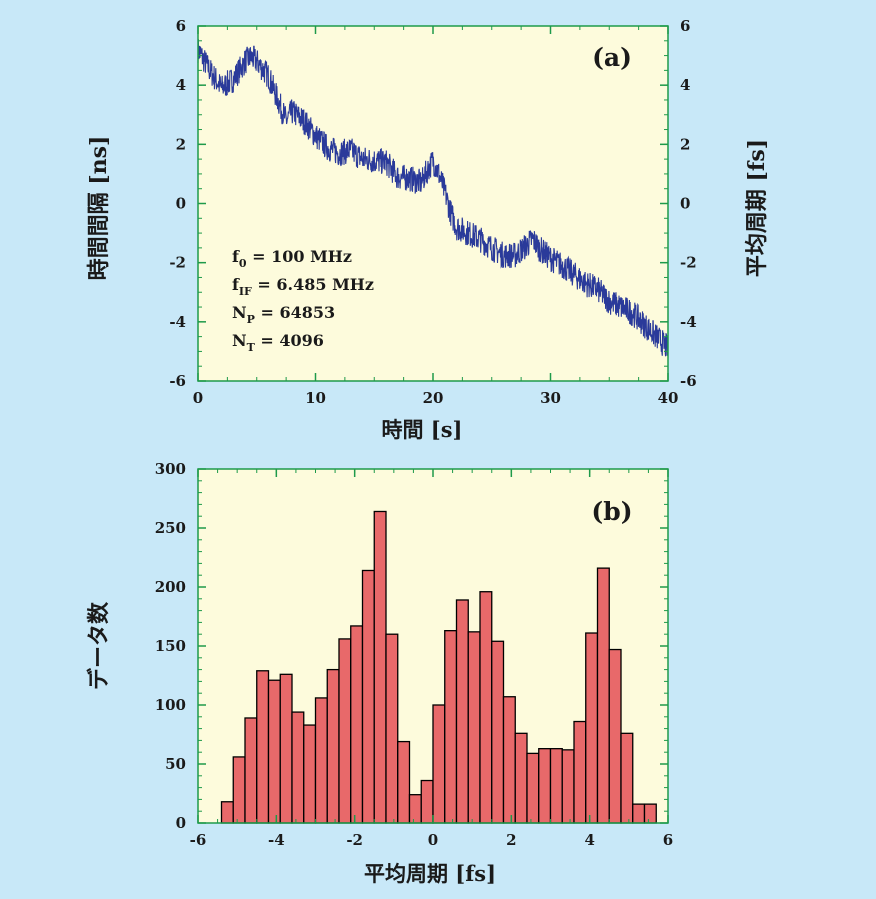 The width and height of the screenshot is (876, 899). What do you see at coordinates (421, 429) in the screenshot?
I see `panel-a-x-axis-title: 時間 [s]` at bounding box center [421, 429].